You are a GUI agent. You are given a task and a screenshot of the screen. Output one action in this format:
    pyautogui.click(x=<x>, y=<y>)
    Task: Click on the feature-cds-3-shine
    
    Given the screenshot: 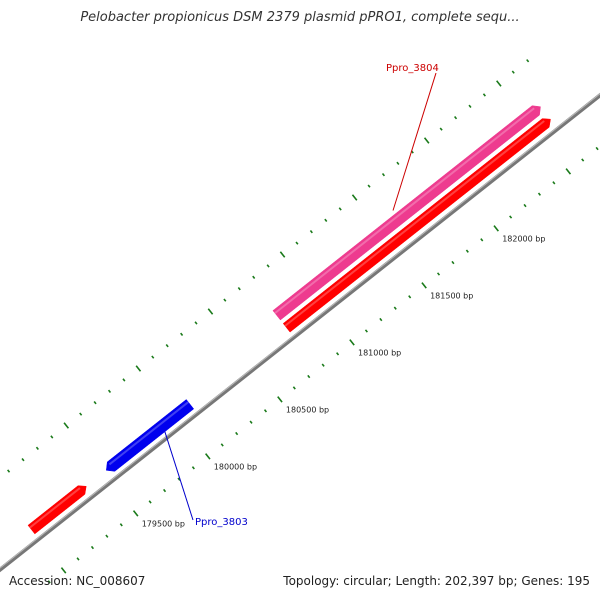 What is the action you would take?
    pyautogui.click(x=55, y=508)
    